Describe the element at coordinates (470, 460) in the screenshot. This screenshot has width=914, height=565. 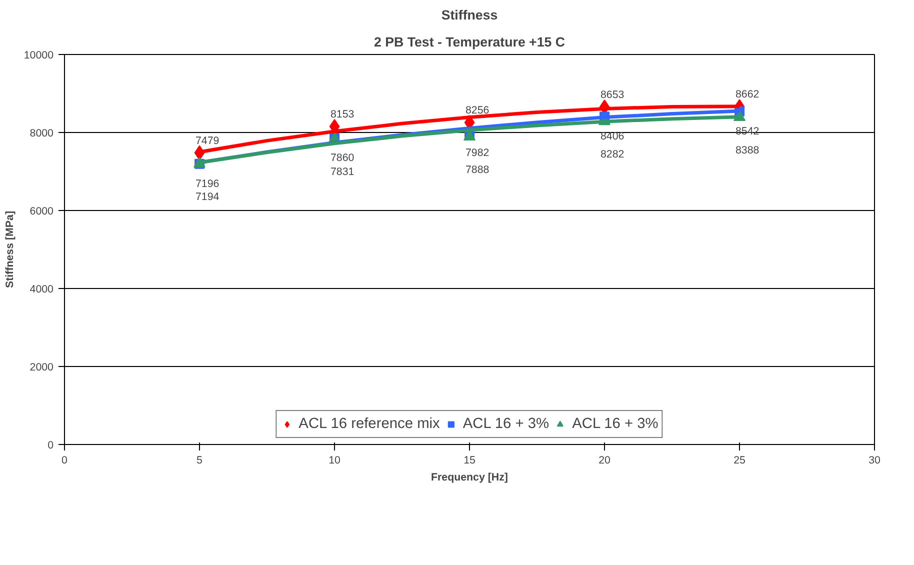
I see `x-tick-label: 15` at that location.